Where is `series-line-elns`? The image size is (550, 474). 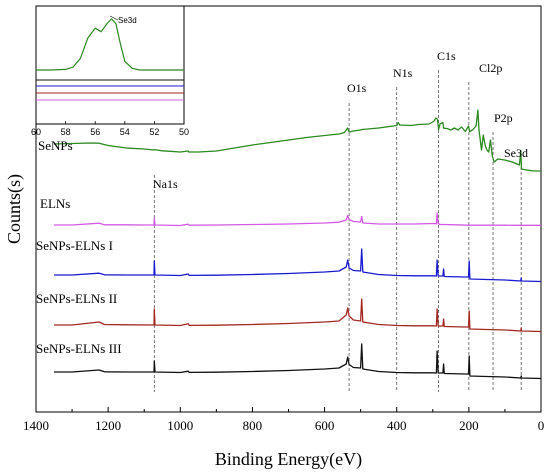
series-line-elns is located at coordinates (297, 219).